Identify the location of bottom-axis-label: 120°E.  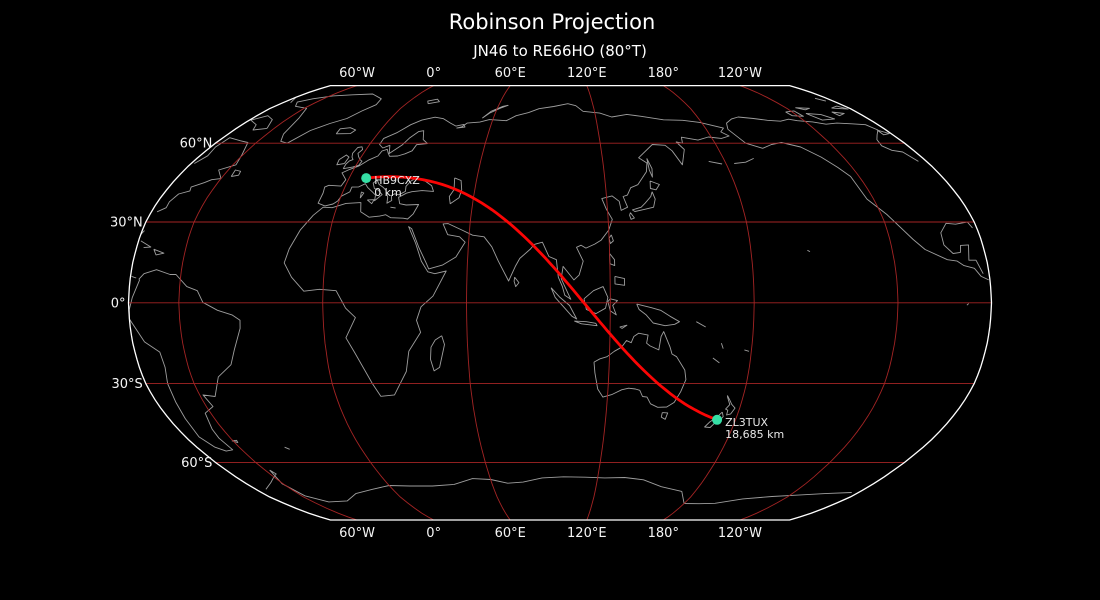
(587, 533).